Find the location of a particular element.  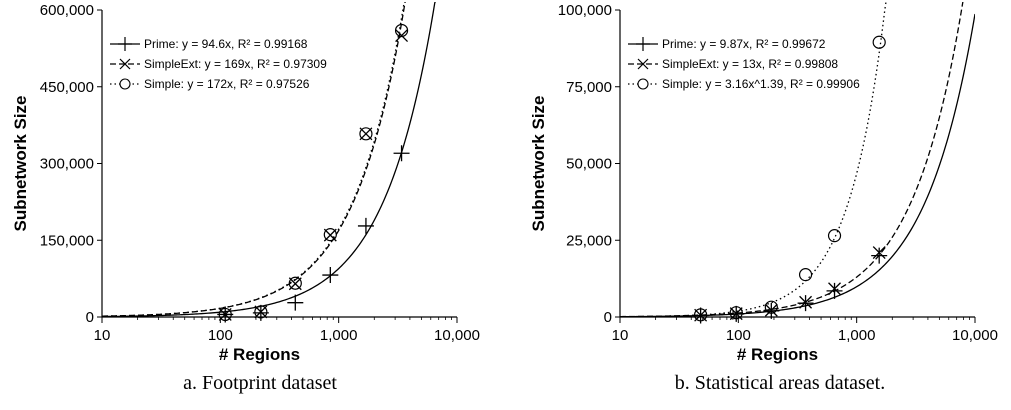

y-tick-label: 600,000 is located at coordinates (67, 10).